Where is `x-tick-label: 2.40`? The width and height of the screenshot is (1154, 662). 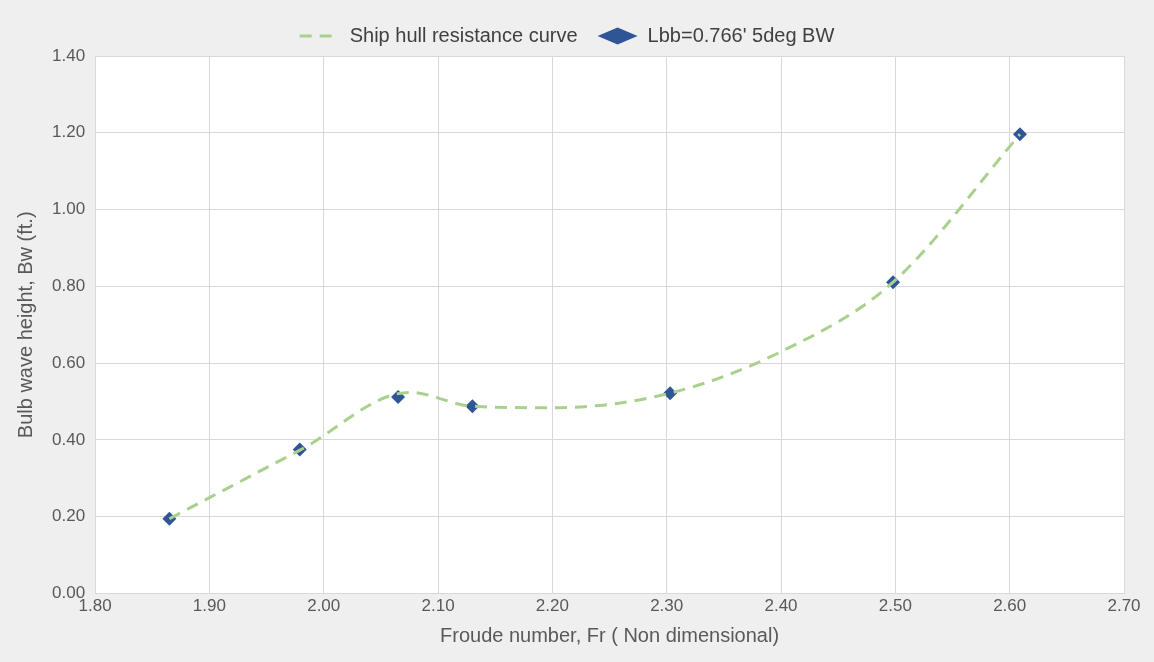
x-tick-label: 2.40 is located at coordinates (781, 606).